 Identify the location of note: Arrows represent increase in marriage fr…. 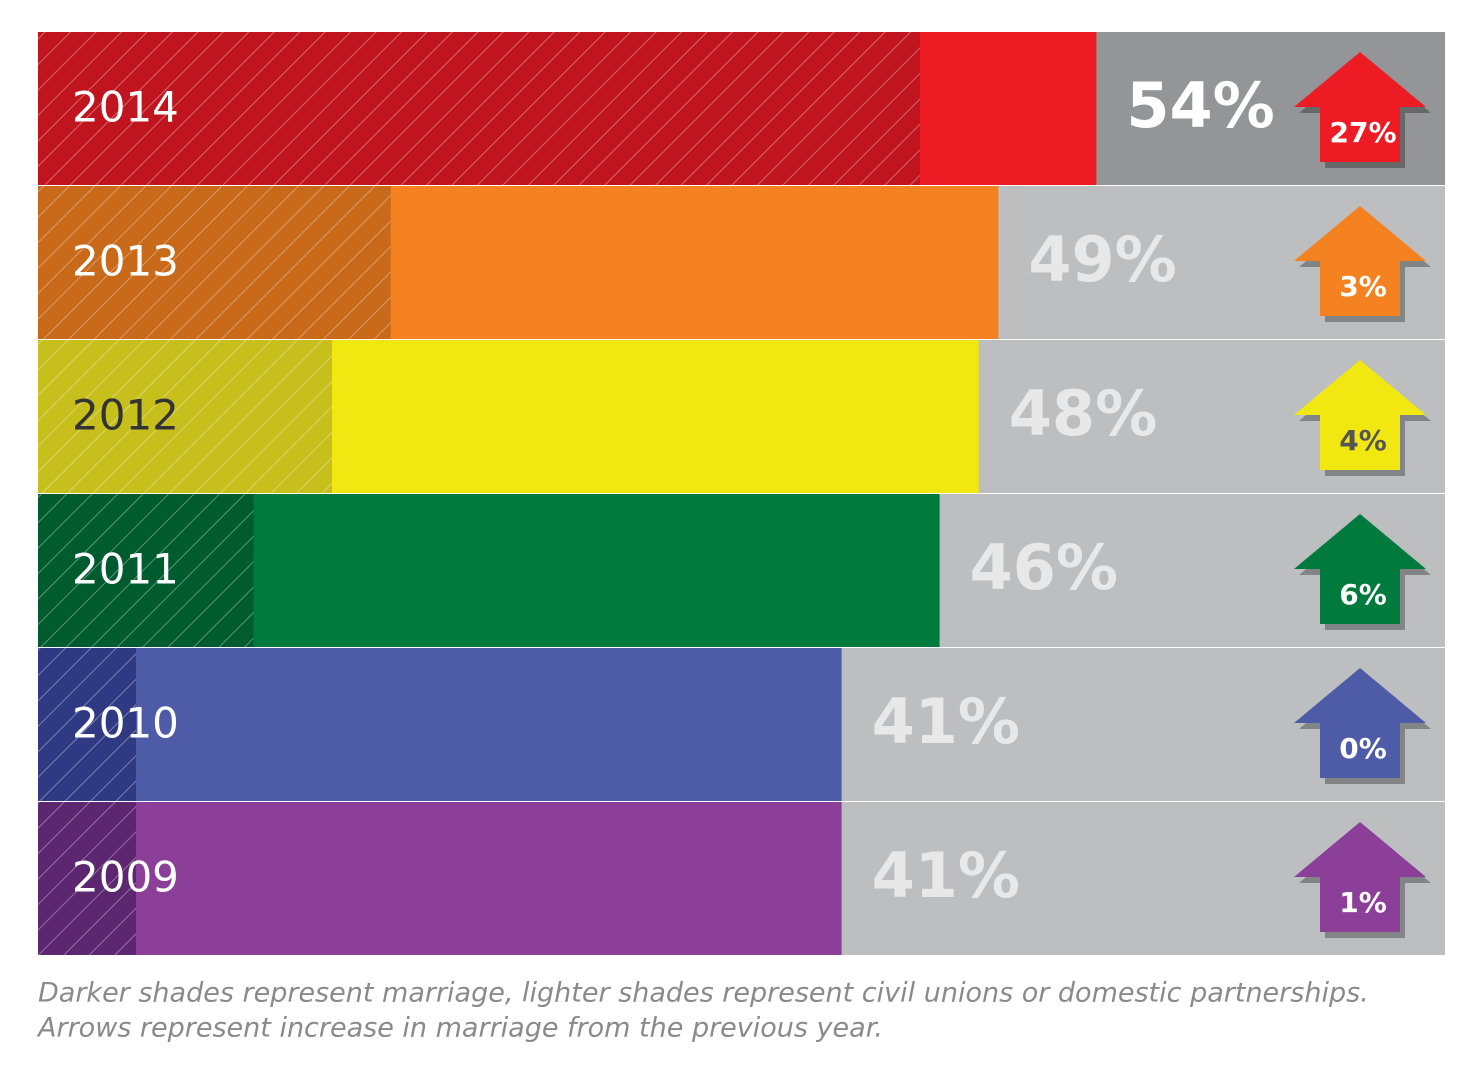
(459, 1028).